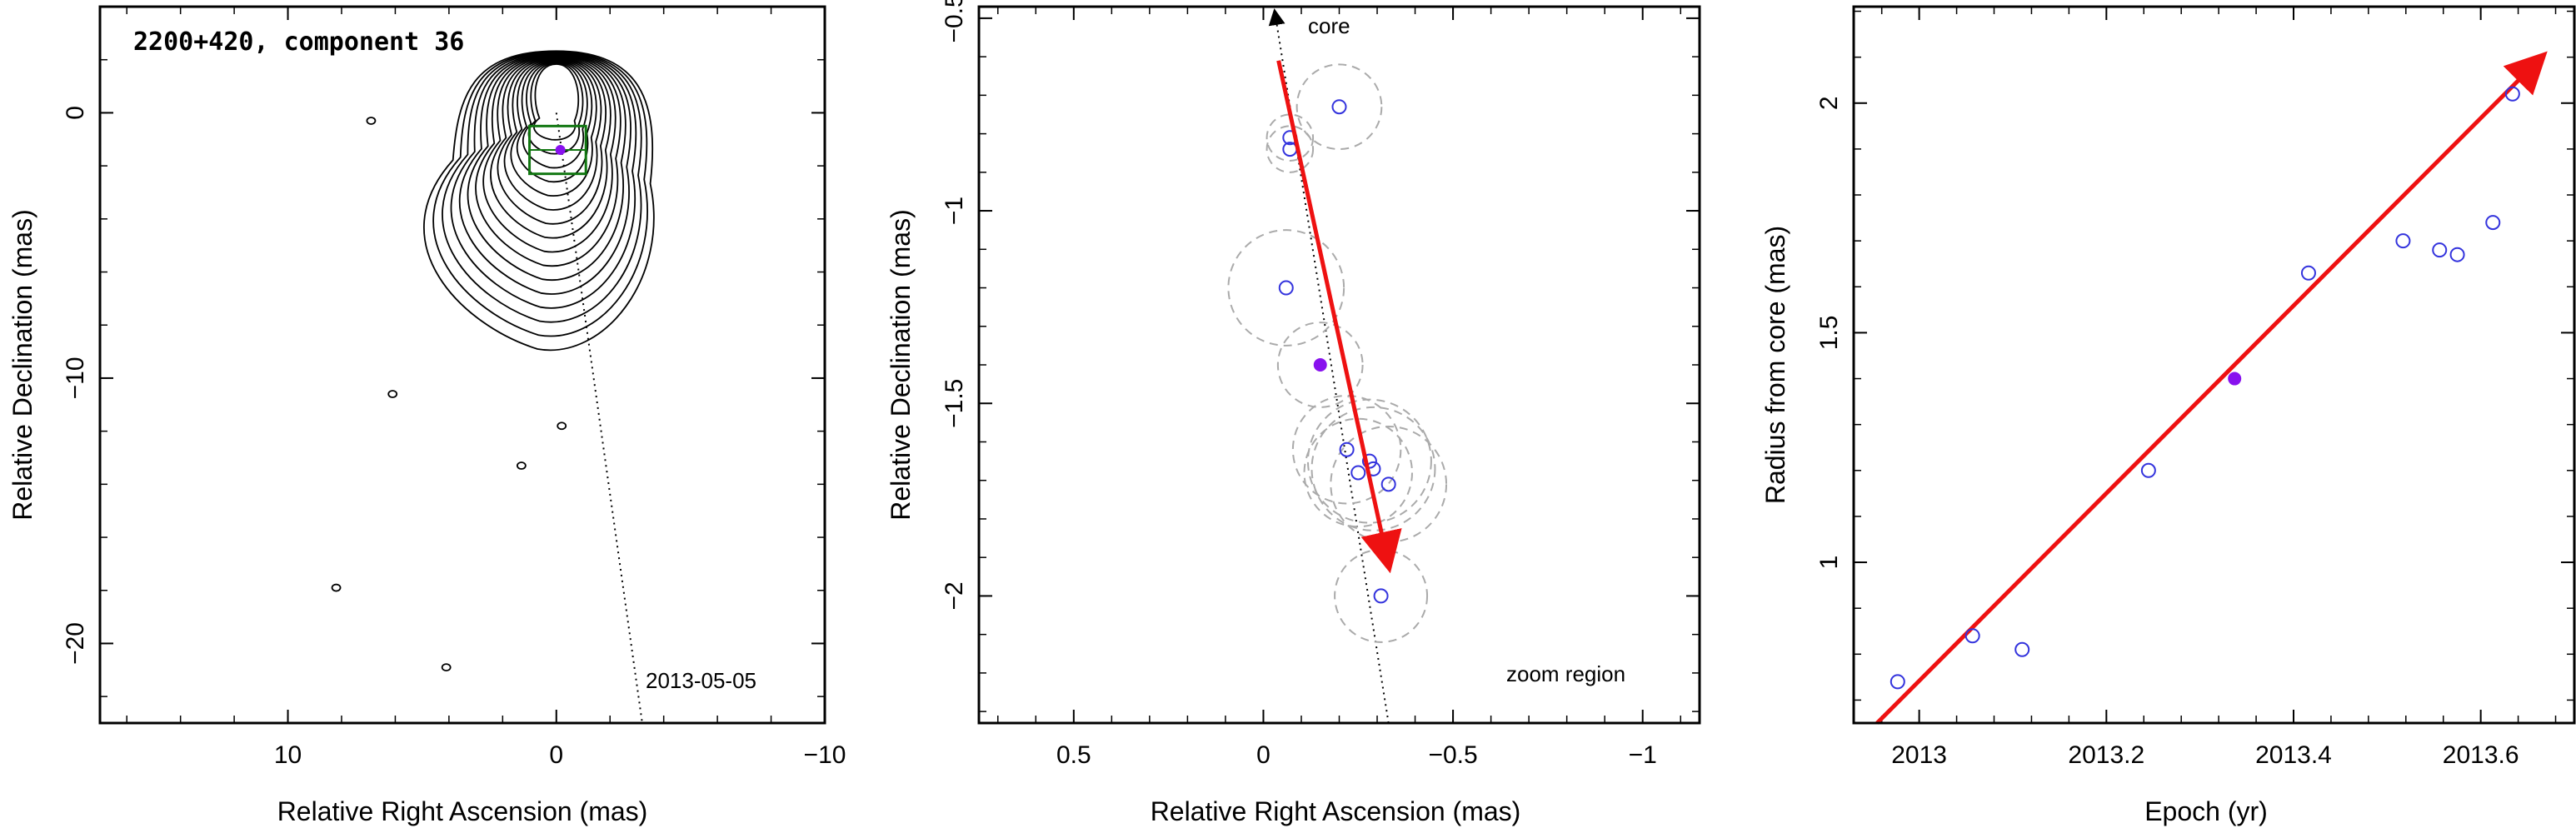 The image size is (2576, 833). Describe the element at coordinates (75, 643) in the screenshot. I see `y-tick-label: −20` at that location.